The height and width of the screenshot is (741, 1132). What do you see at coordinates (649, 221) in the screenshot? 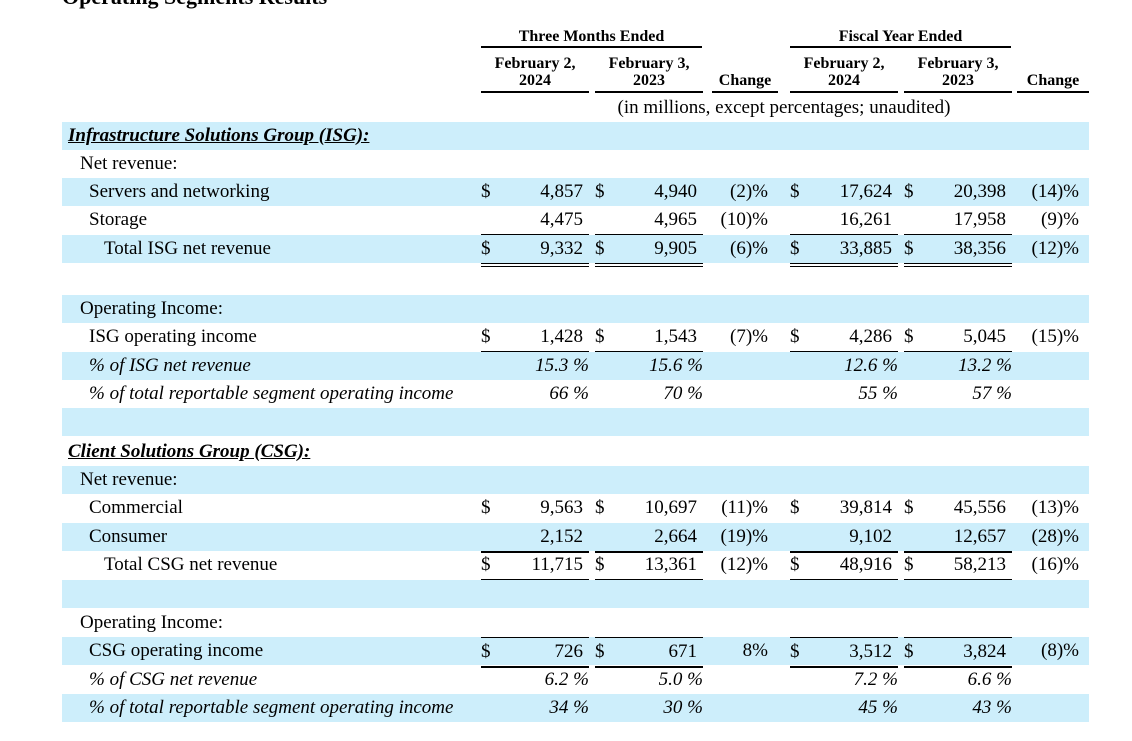
I see `value-cell: 4,965` at bounding box center [649, 221].